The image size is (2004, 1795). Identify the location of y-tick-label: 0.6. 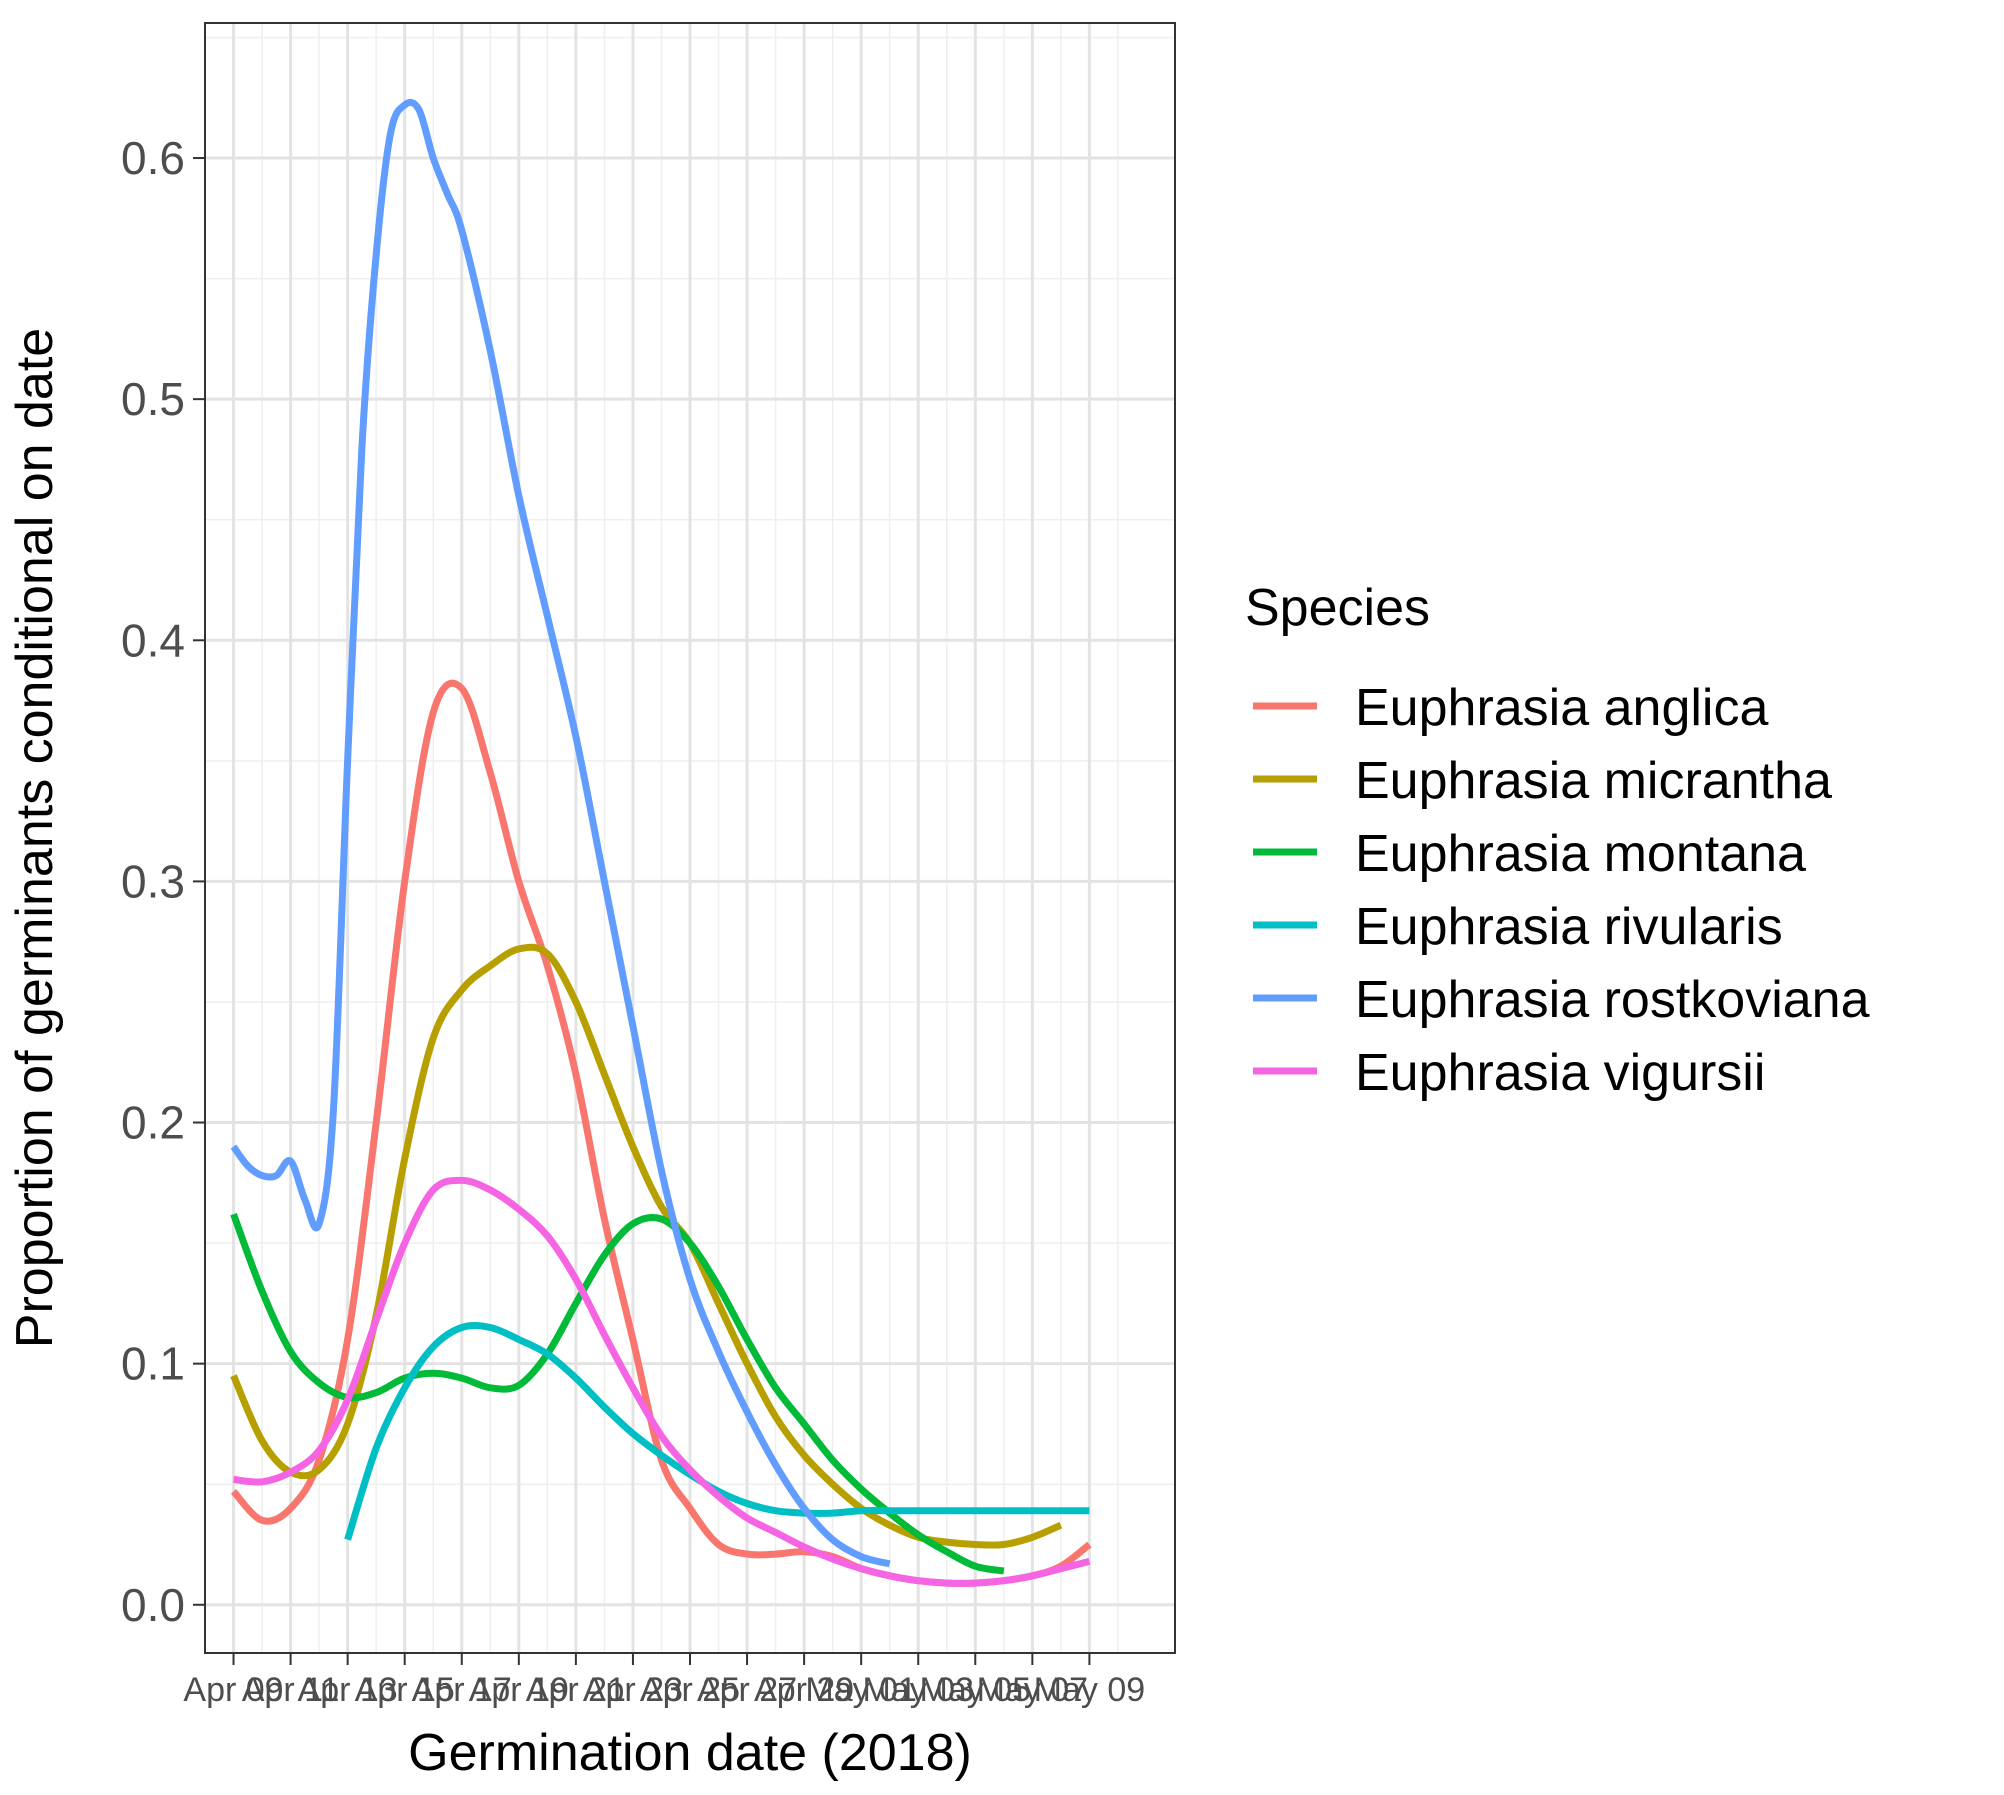
(153, 158).